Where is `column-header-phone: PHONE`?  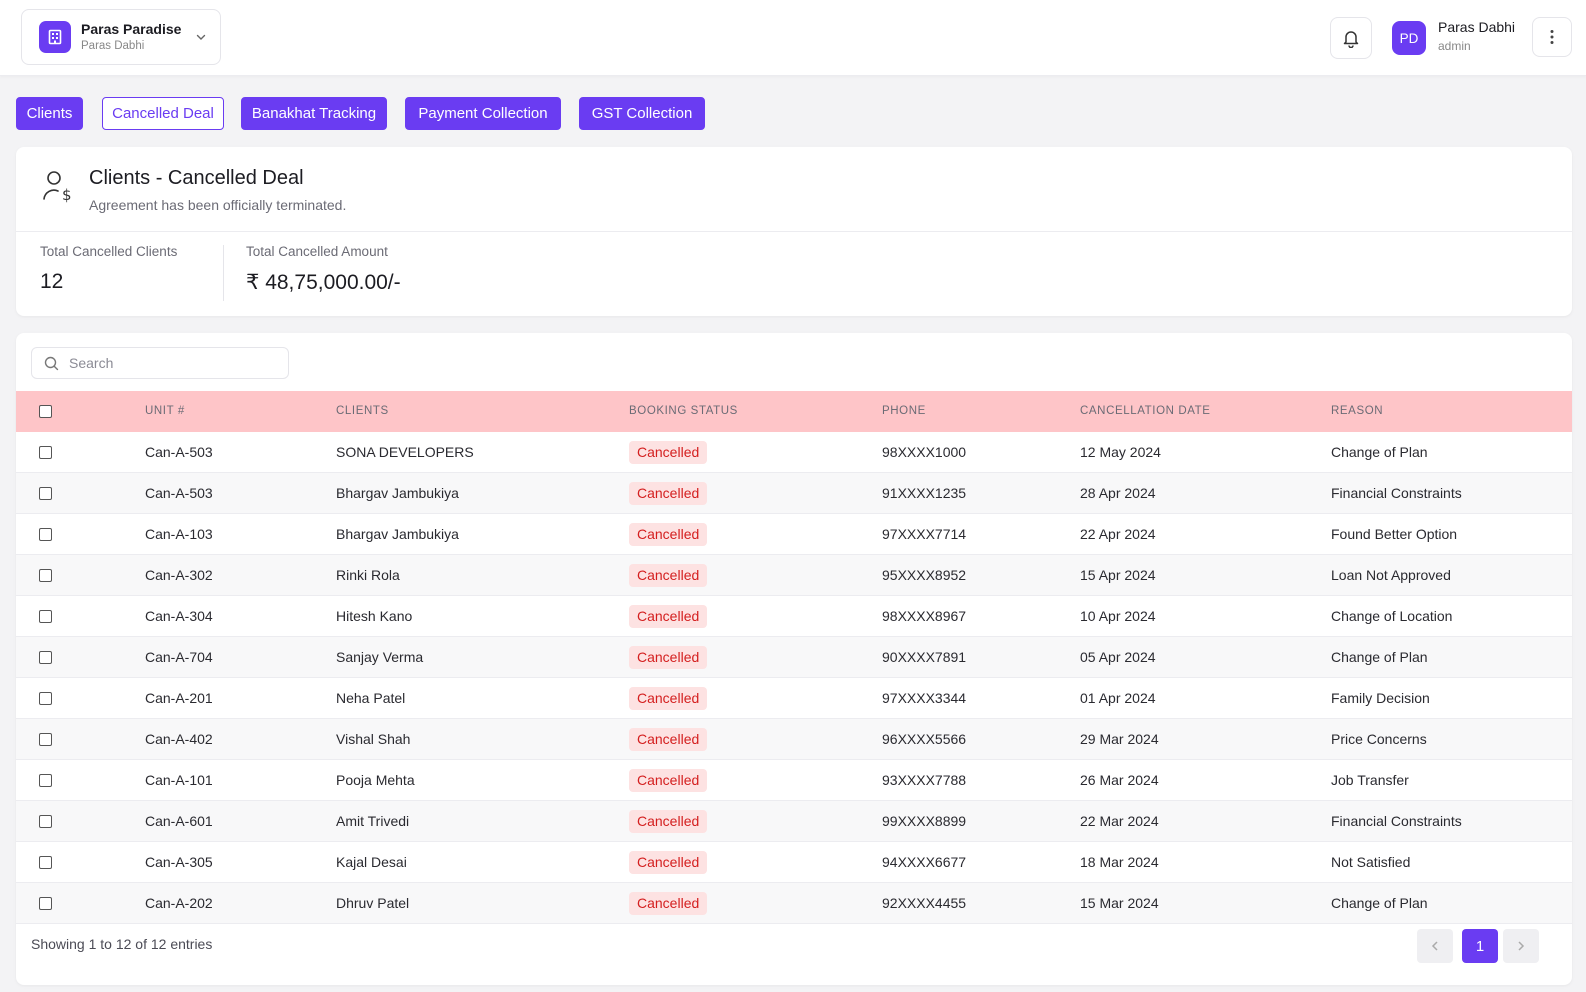
column-header-phone: PHONE is located at coordinates (904, 411).